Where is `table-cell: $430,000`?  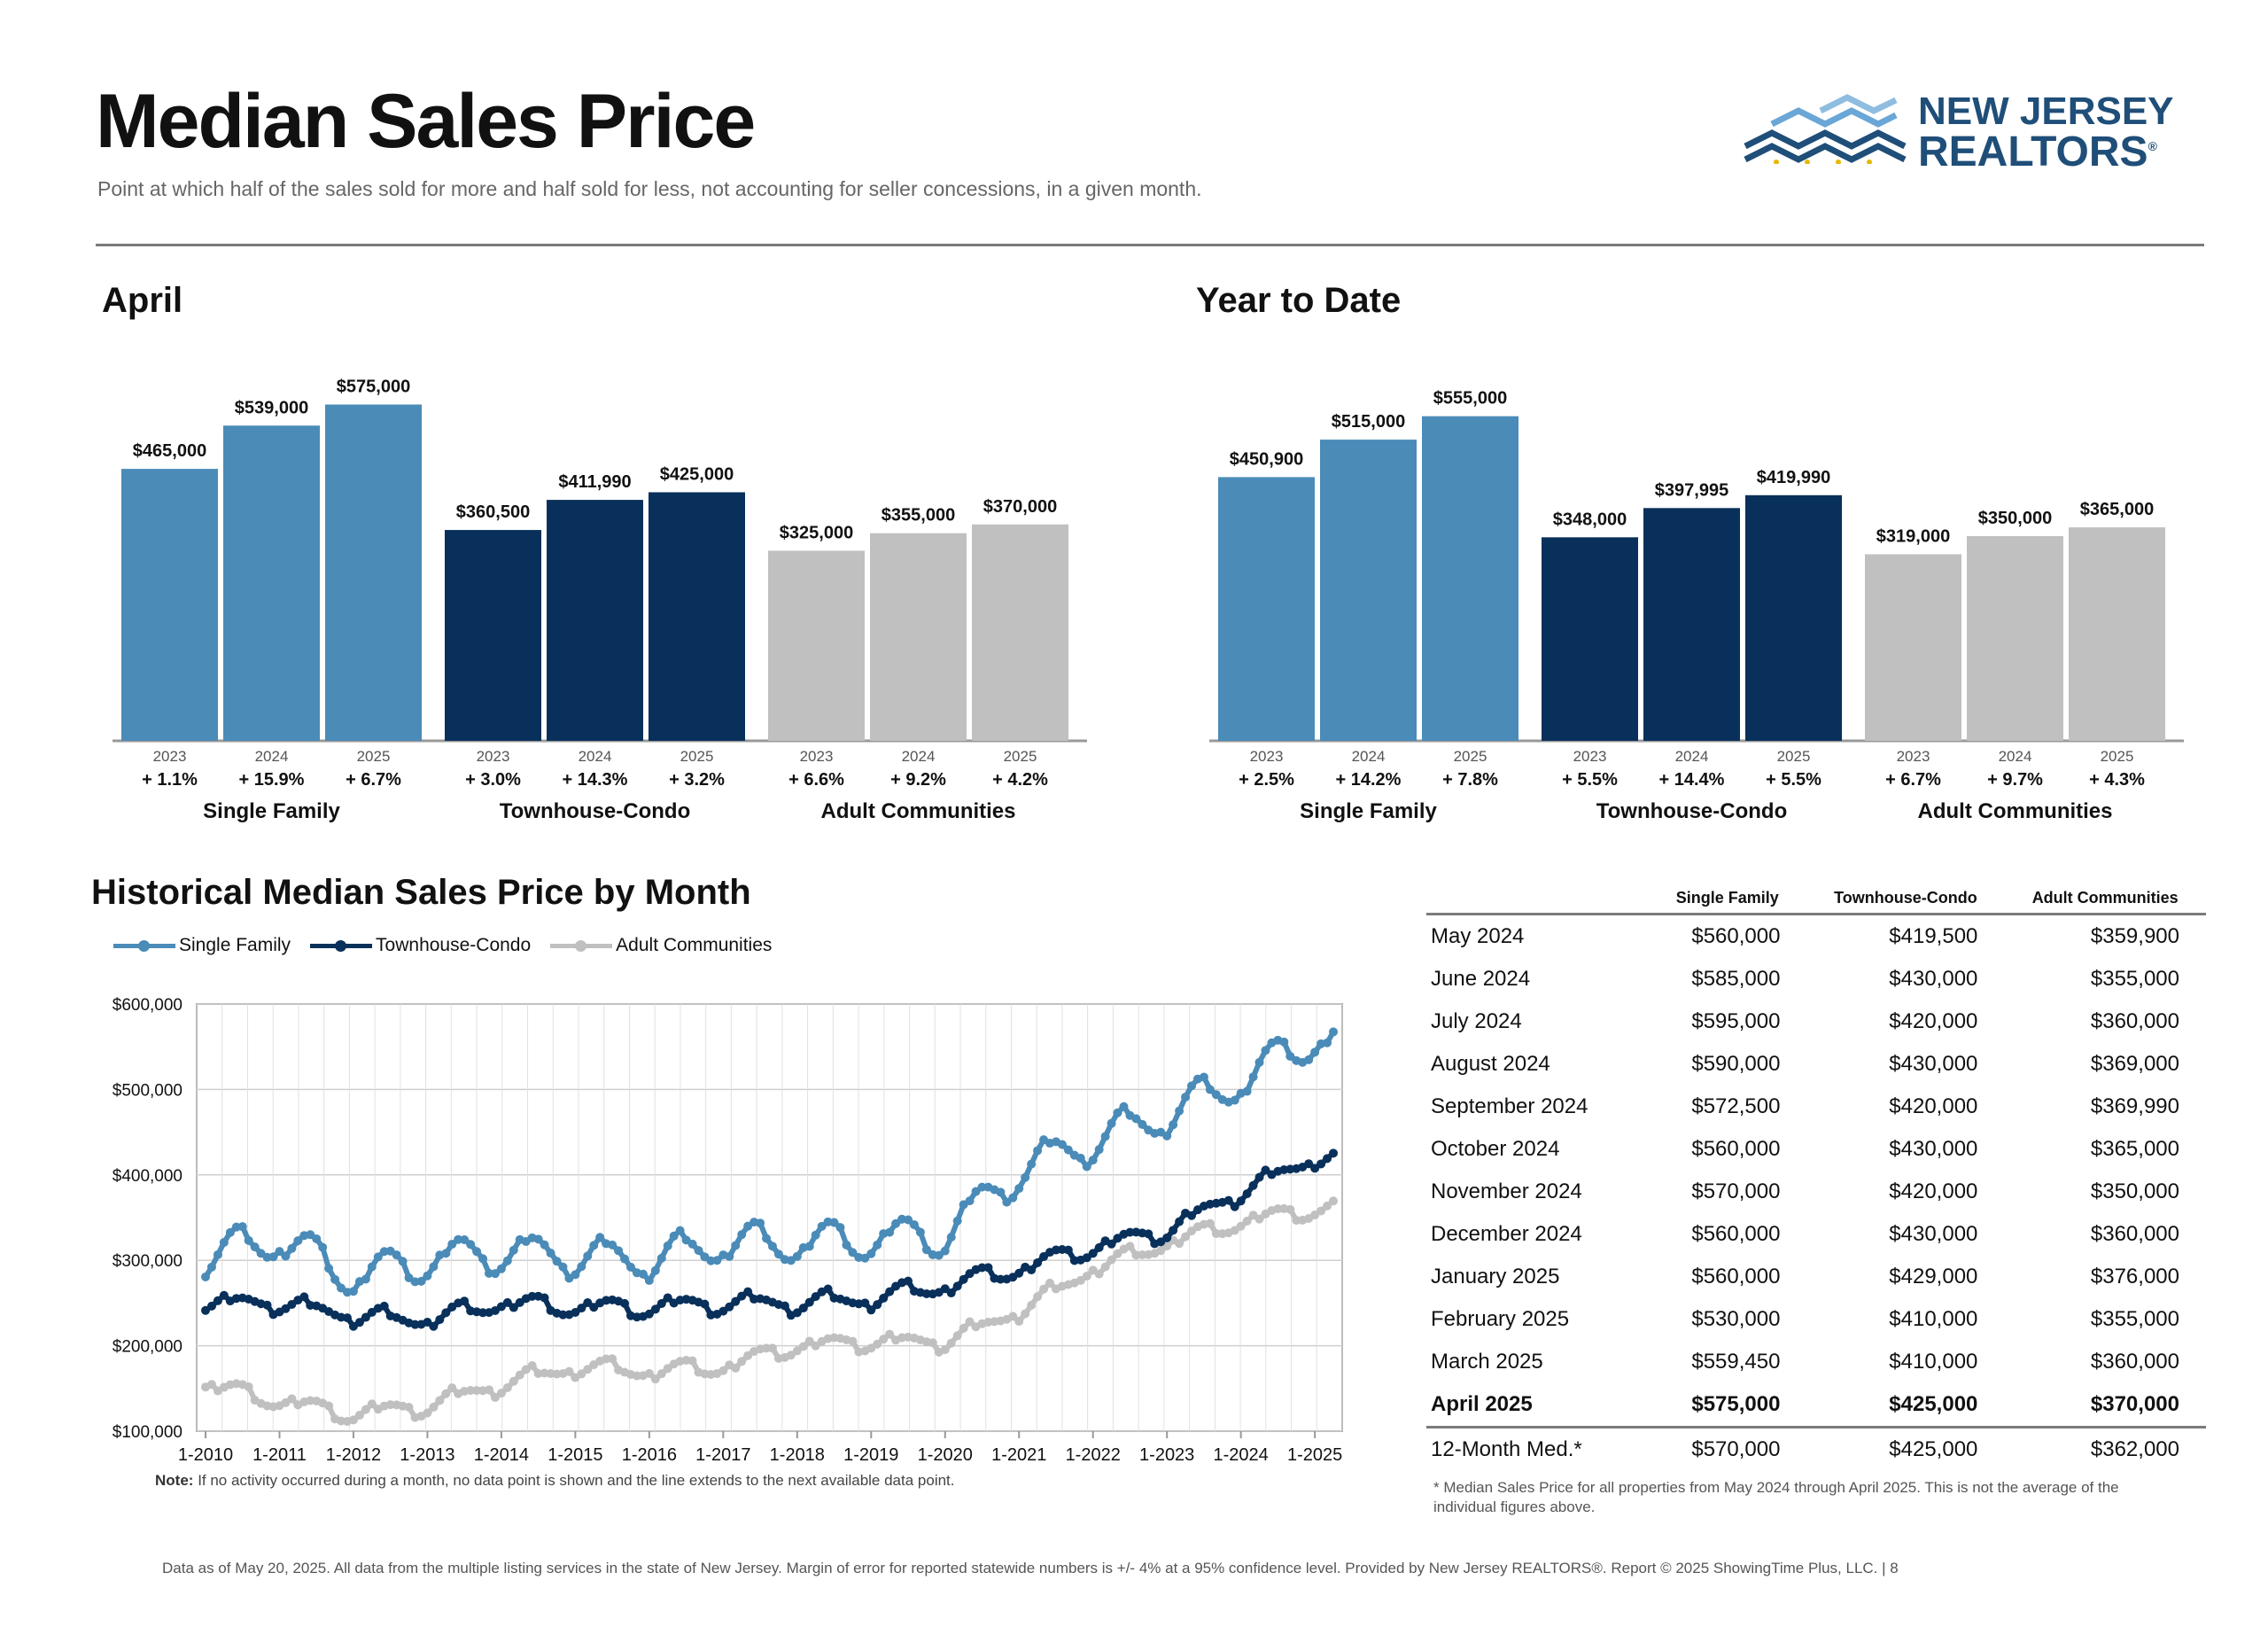
table-cell: $430,000 is located at coordinates (1934, 979).